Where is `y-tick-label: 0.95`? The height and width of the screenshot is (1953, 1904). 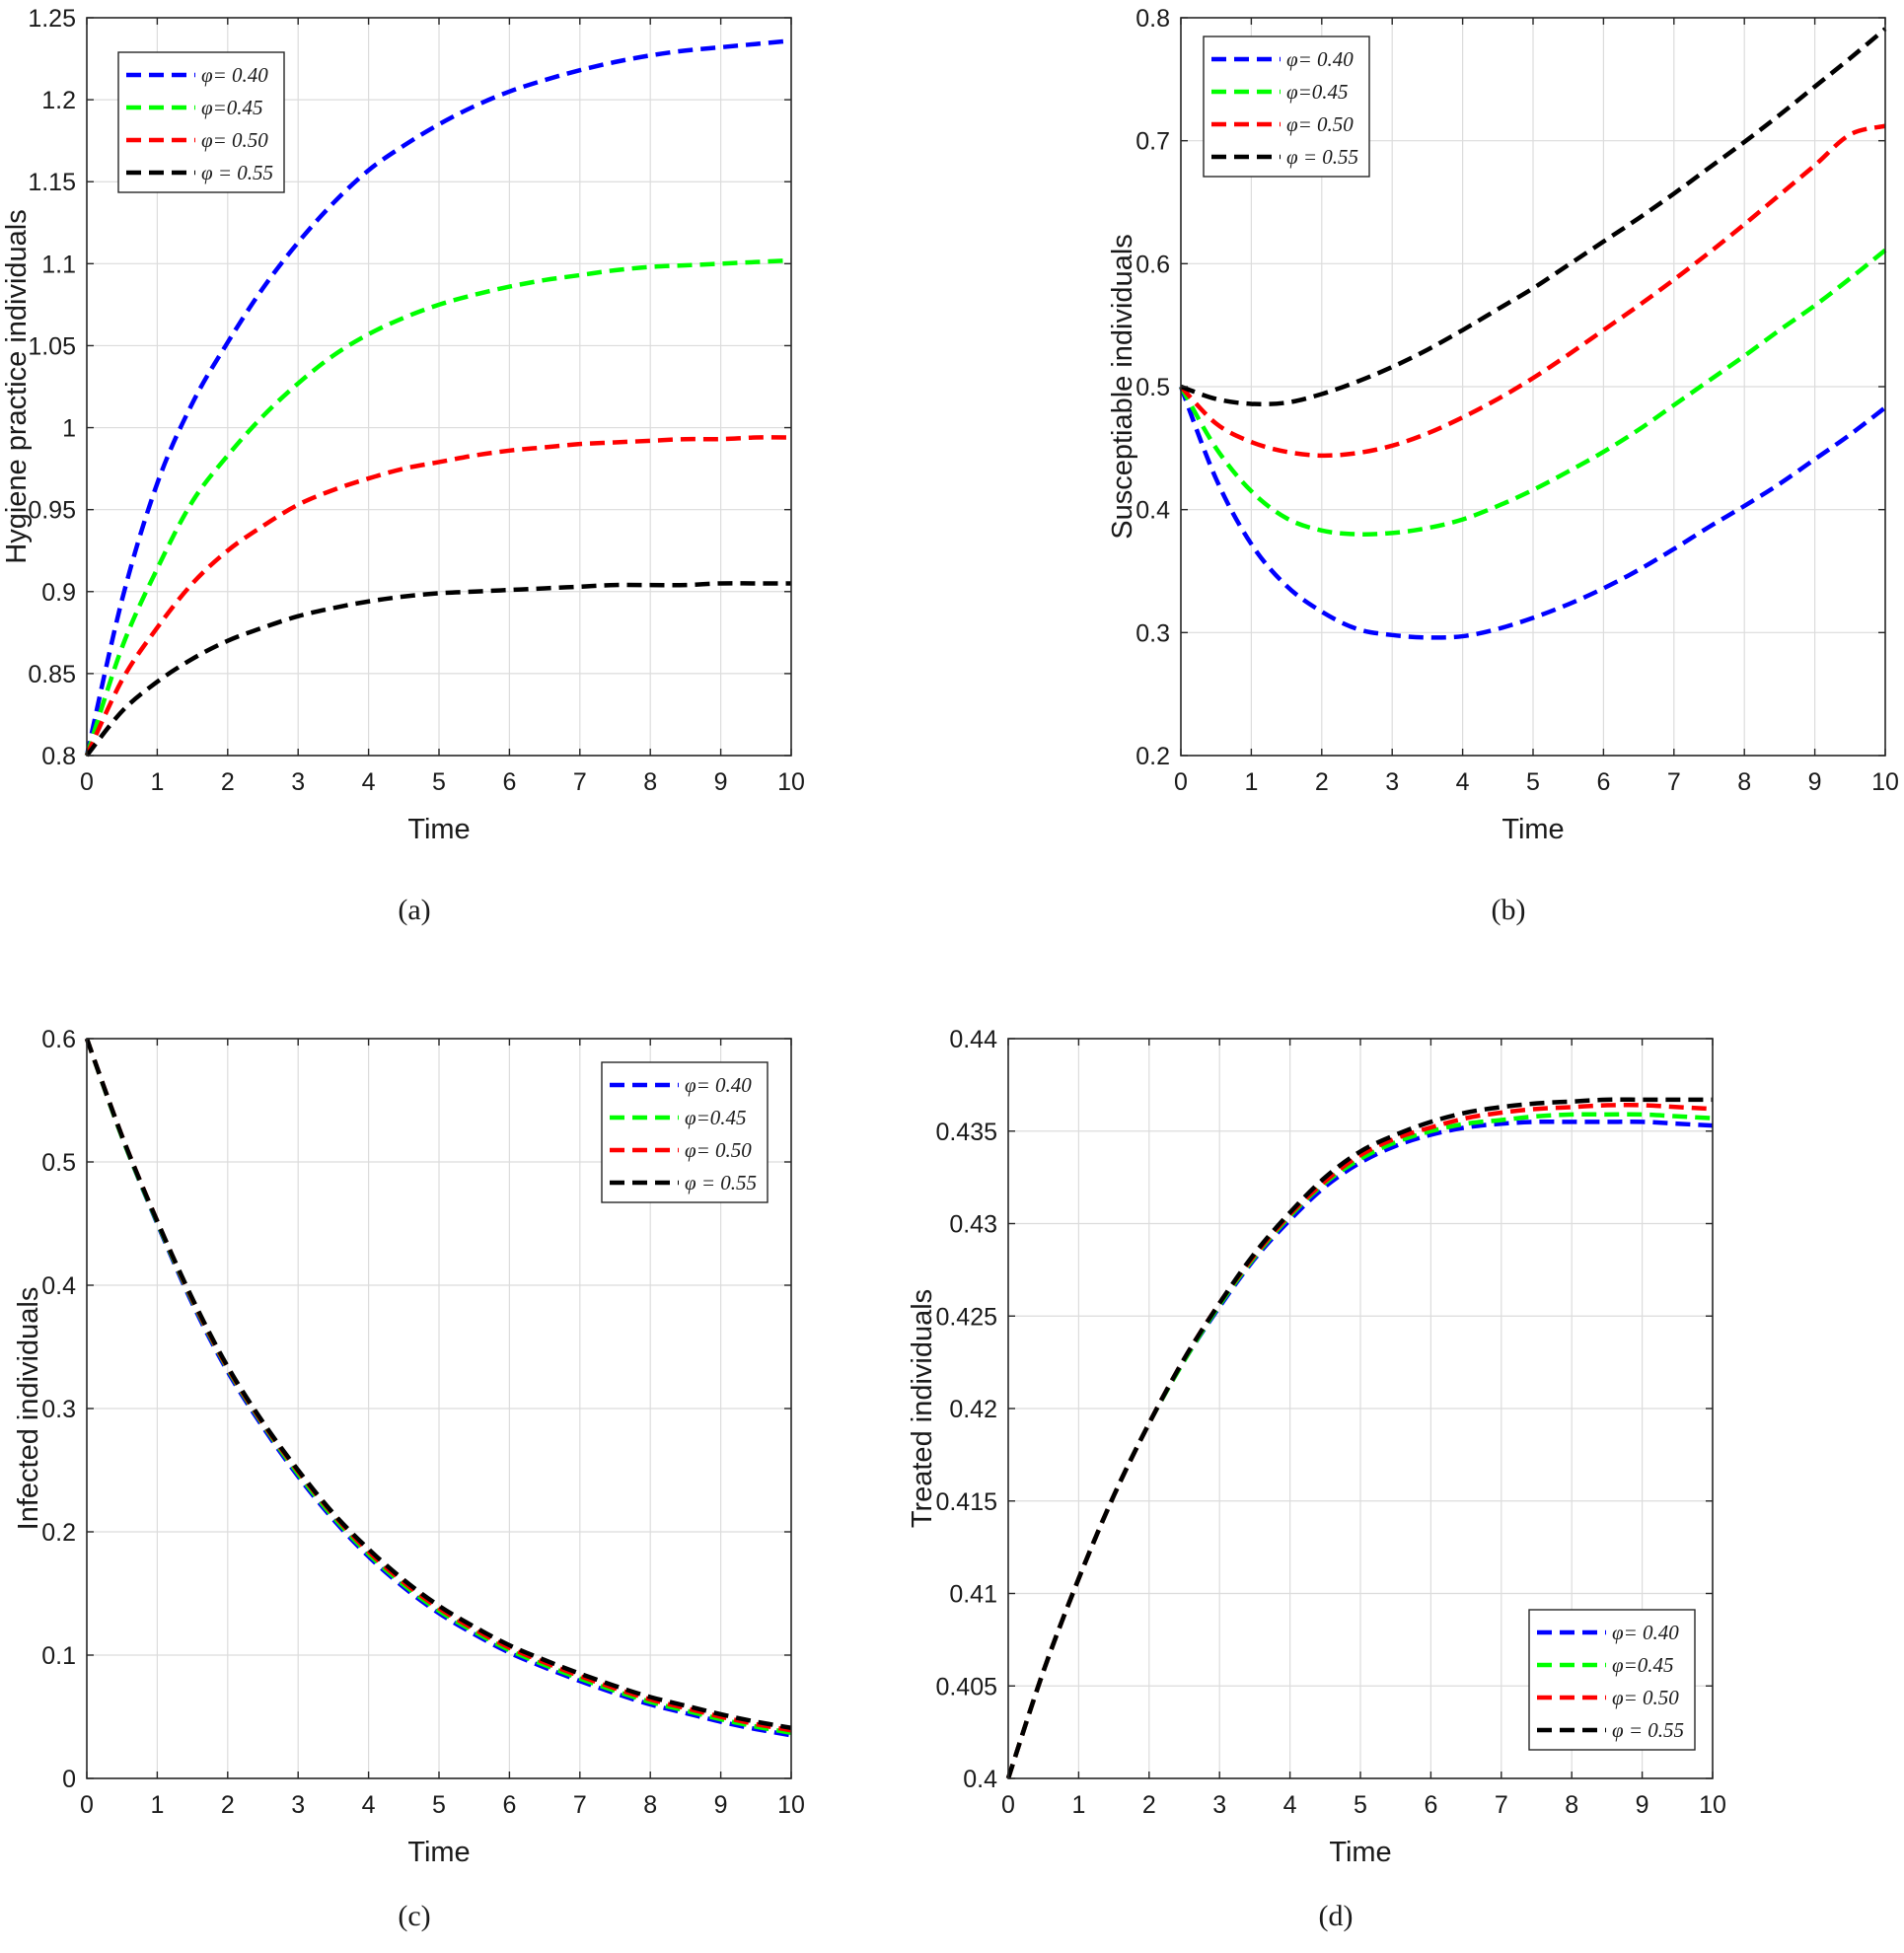 y-tick-label: 0.95 is located at coordinates (52, 511).